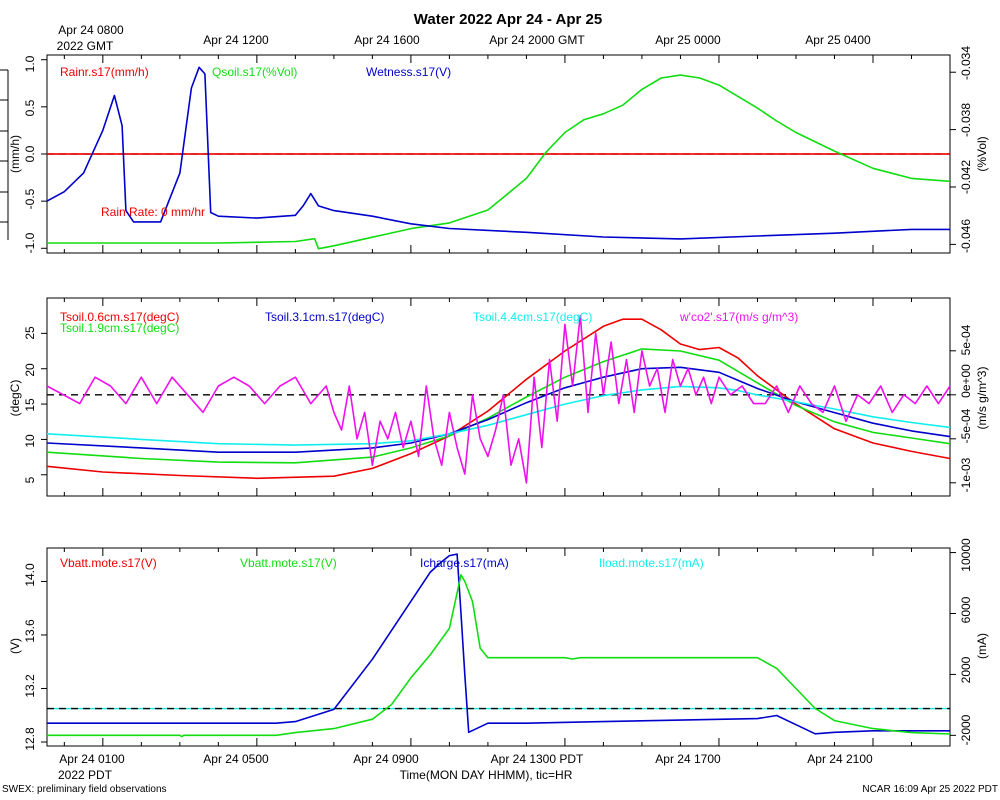 The height and width of the screenshot is (800, 1000). I want to click on left-tick-label: -1.0, so click(30, 242).